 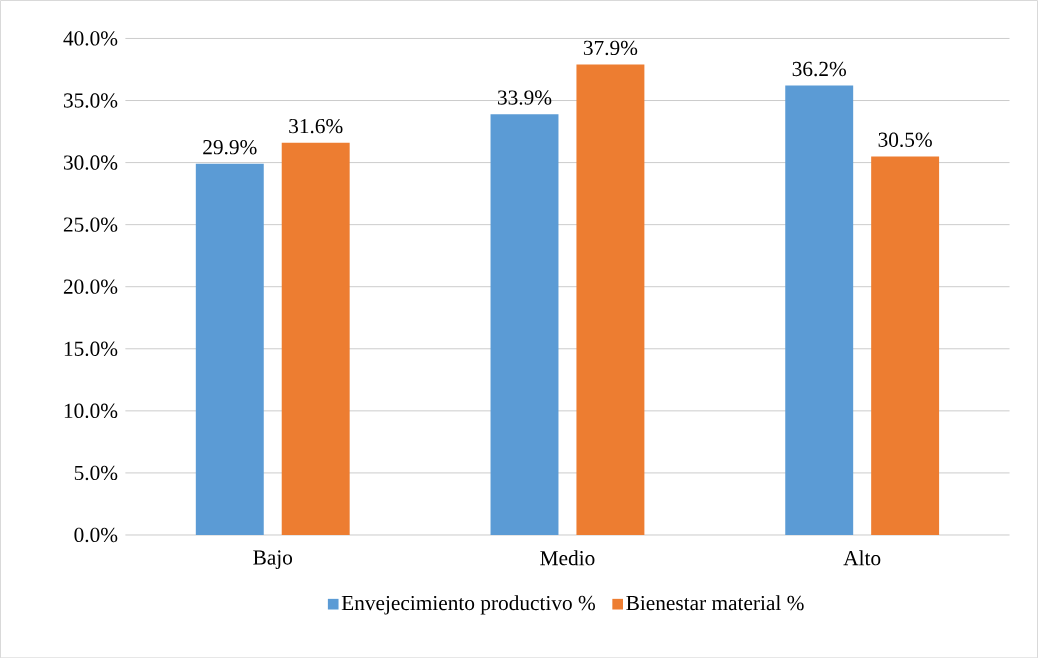 I want to click on legend-label: Envejecimiento productivo %, so click(x=468, y=605).